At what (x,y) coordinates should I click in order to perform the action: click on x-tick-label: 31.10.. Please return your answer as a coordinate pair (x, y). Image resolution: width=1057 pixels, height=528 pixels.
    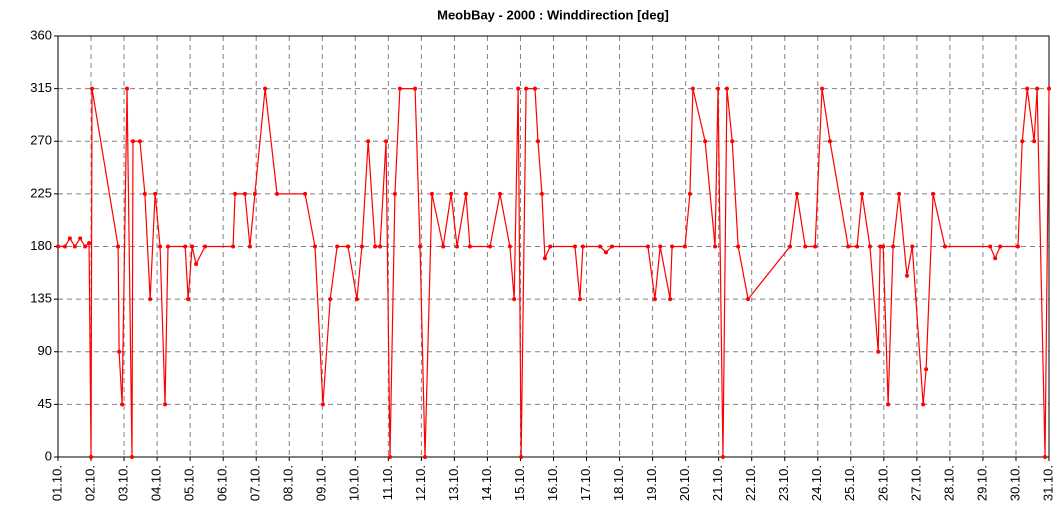
    Looking at the image, I should click on (1047, 483).